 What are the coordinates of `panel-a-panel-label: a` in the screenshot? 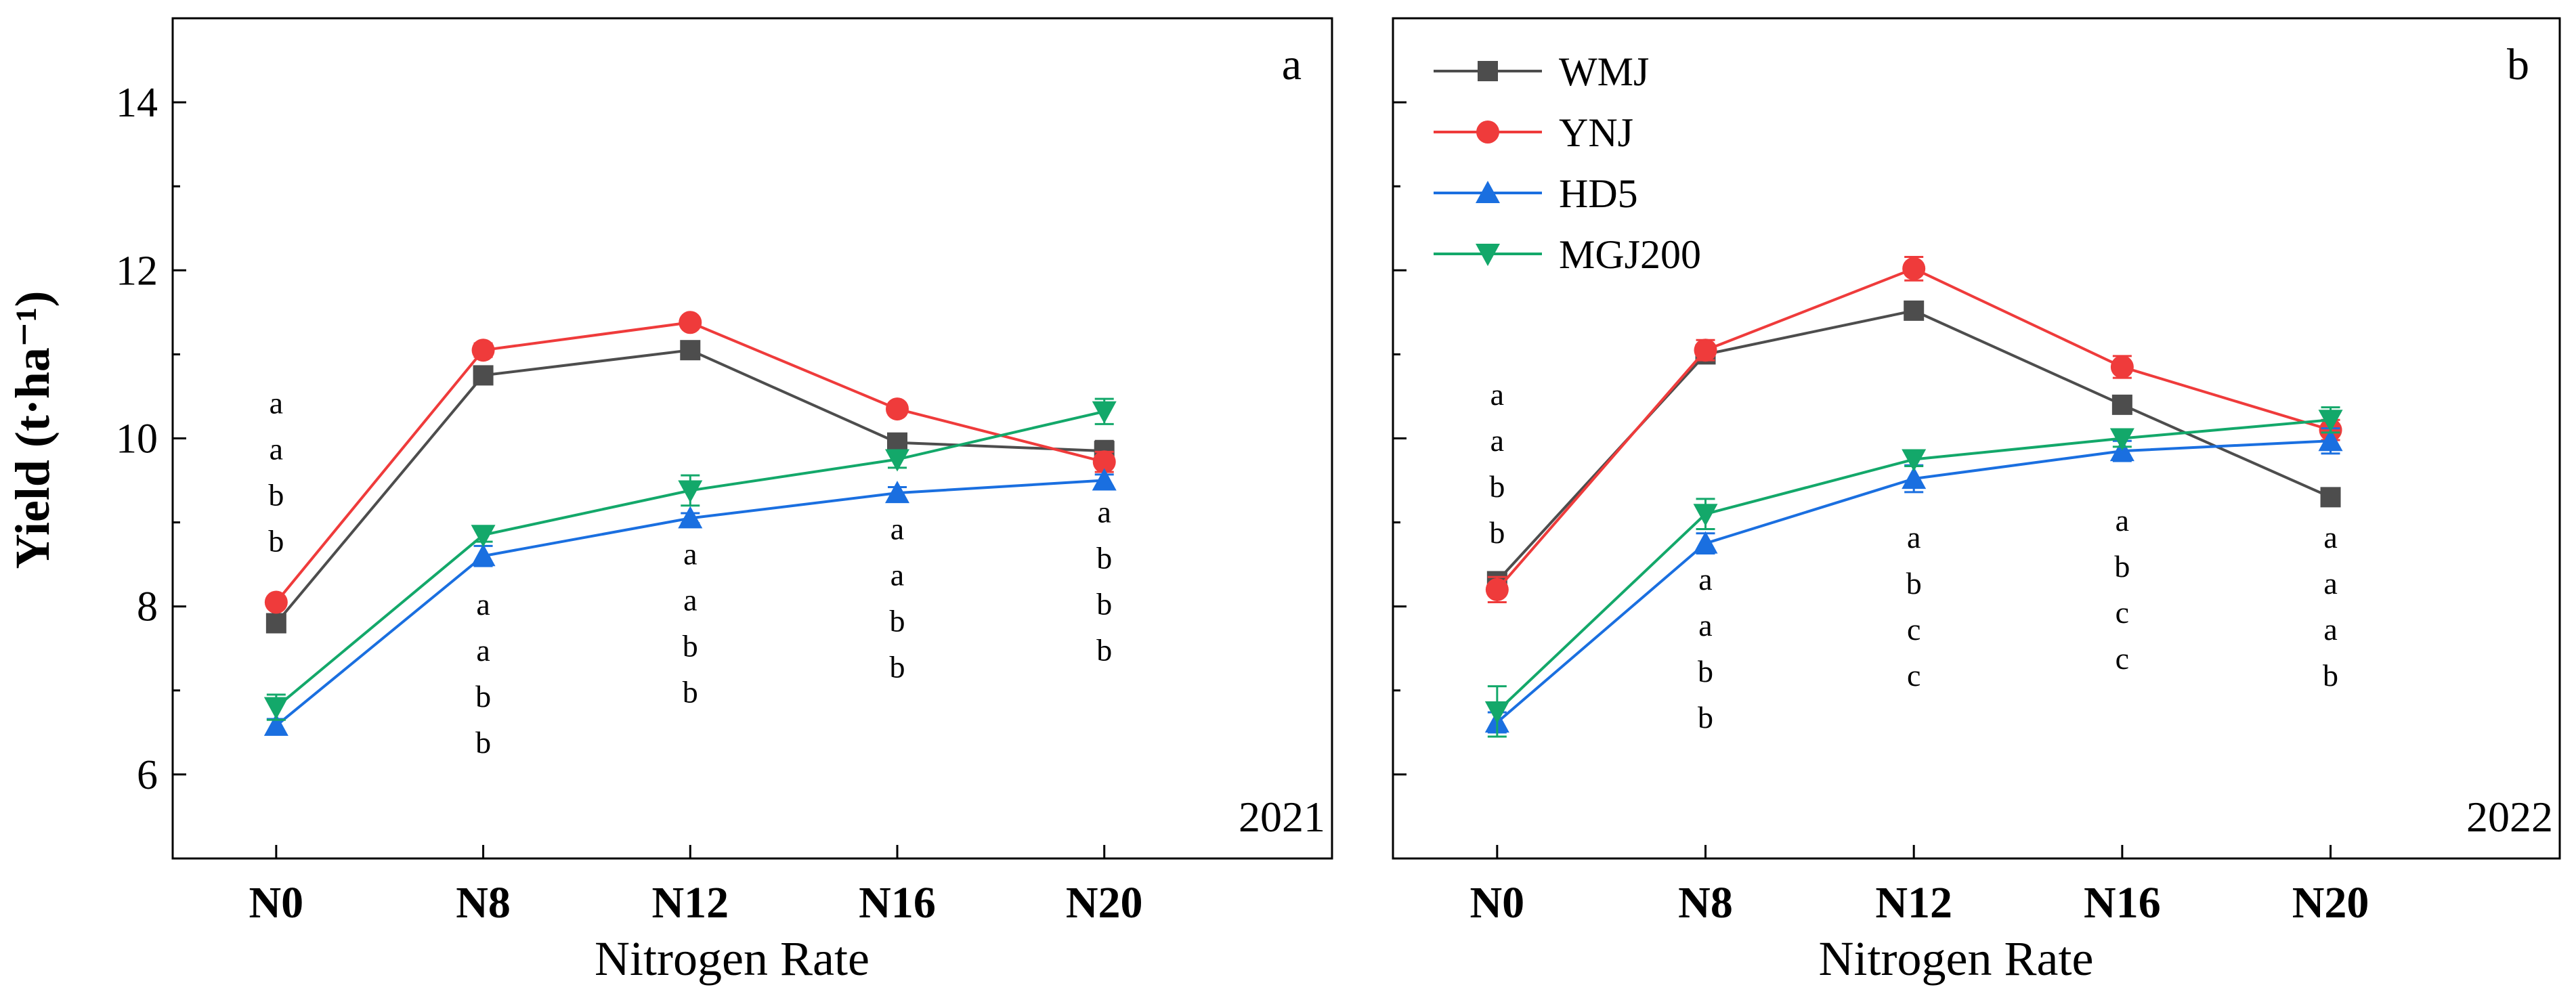 It's located at (1292, 64).